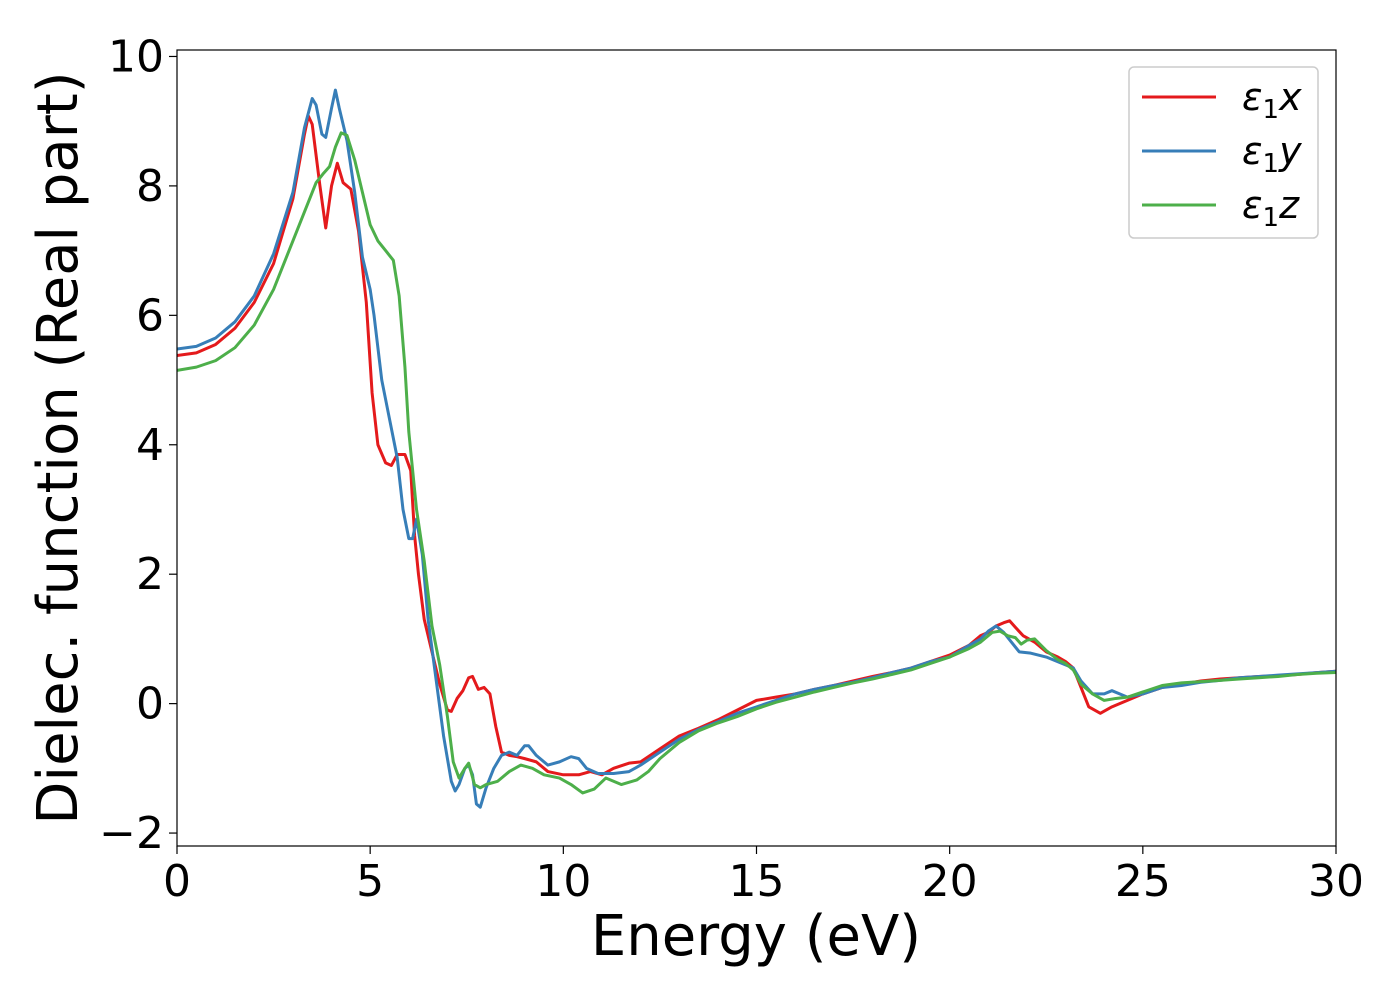 The height and width of the screenshot is (1000, 1400). Describe the element at coordinates (150, 315) in the screenshot. I see `y-tick-label: 6` at that location.